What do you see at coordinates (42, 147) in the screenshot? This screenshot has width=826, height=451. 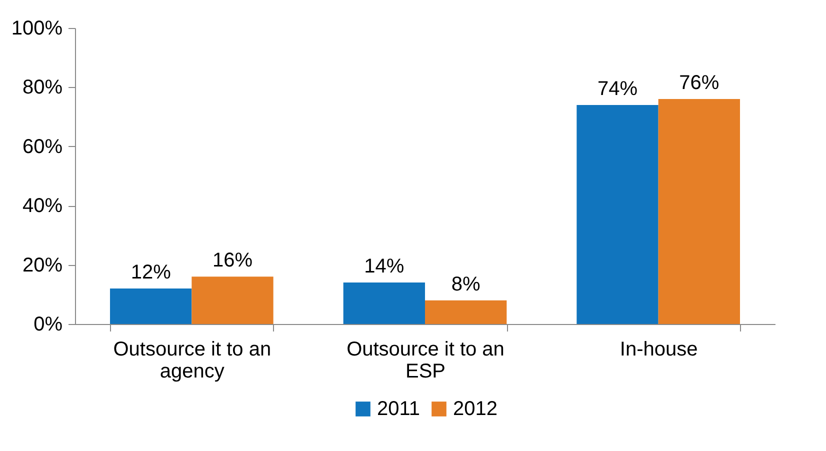 I see `y-tick-label: 60%` at bounding box center [42, 147].